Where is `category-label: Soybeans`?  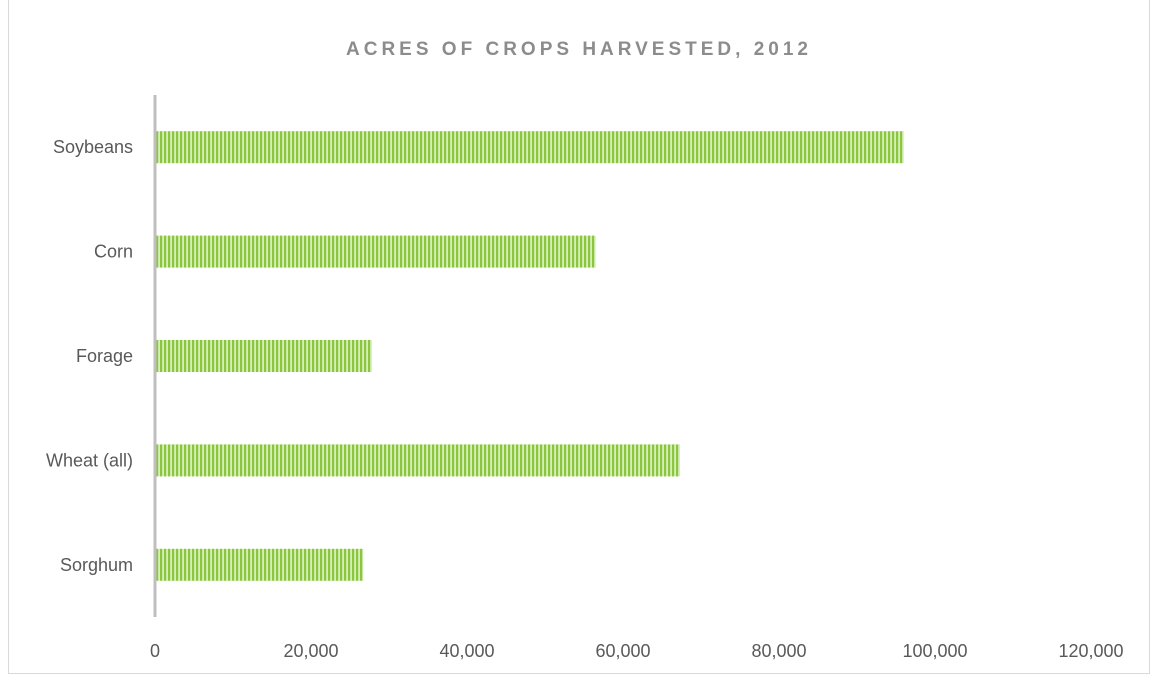 category-label: Soybeans is located at coordinates (93, 147).